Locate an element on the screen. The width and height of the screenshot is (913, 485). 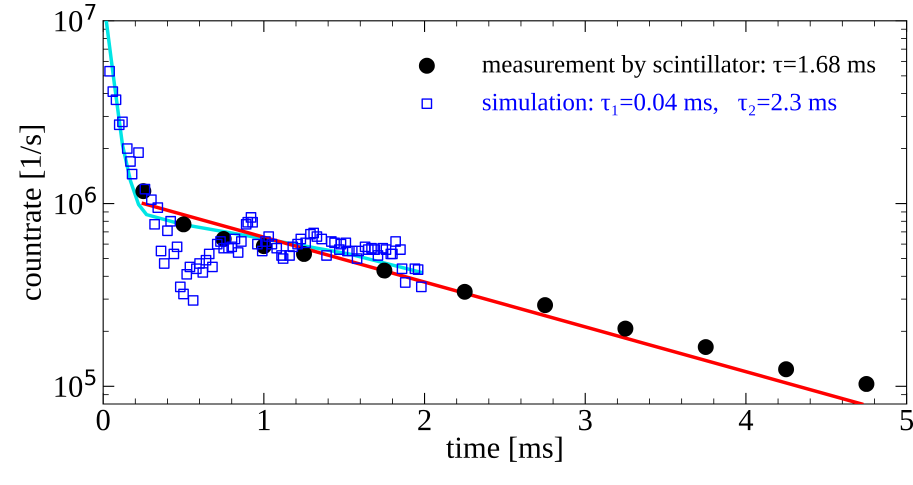
x-tick-label: 0 is located at coordinates (103, 420).